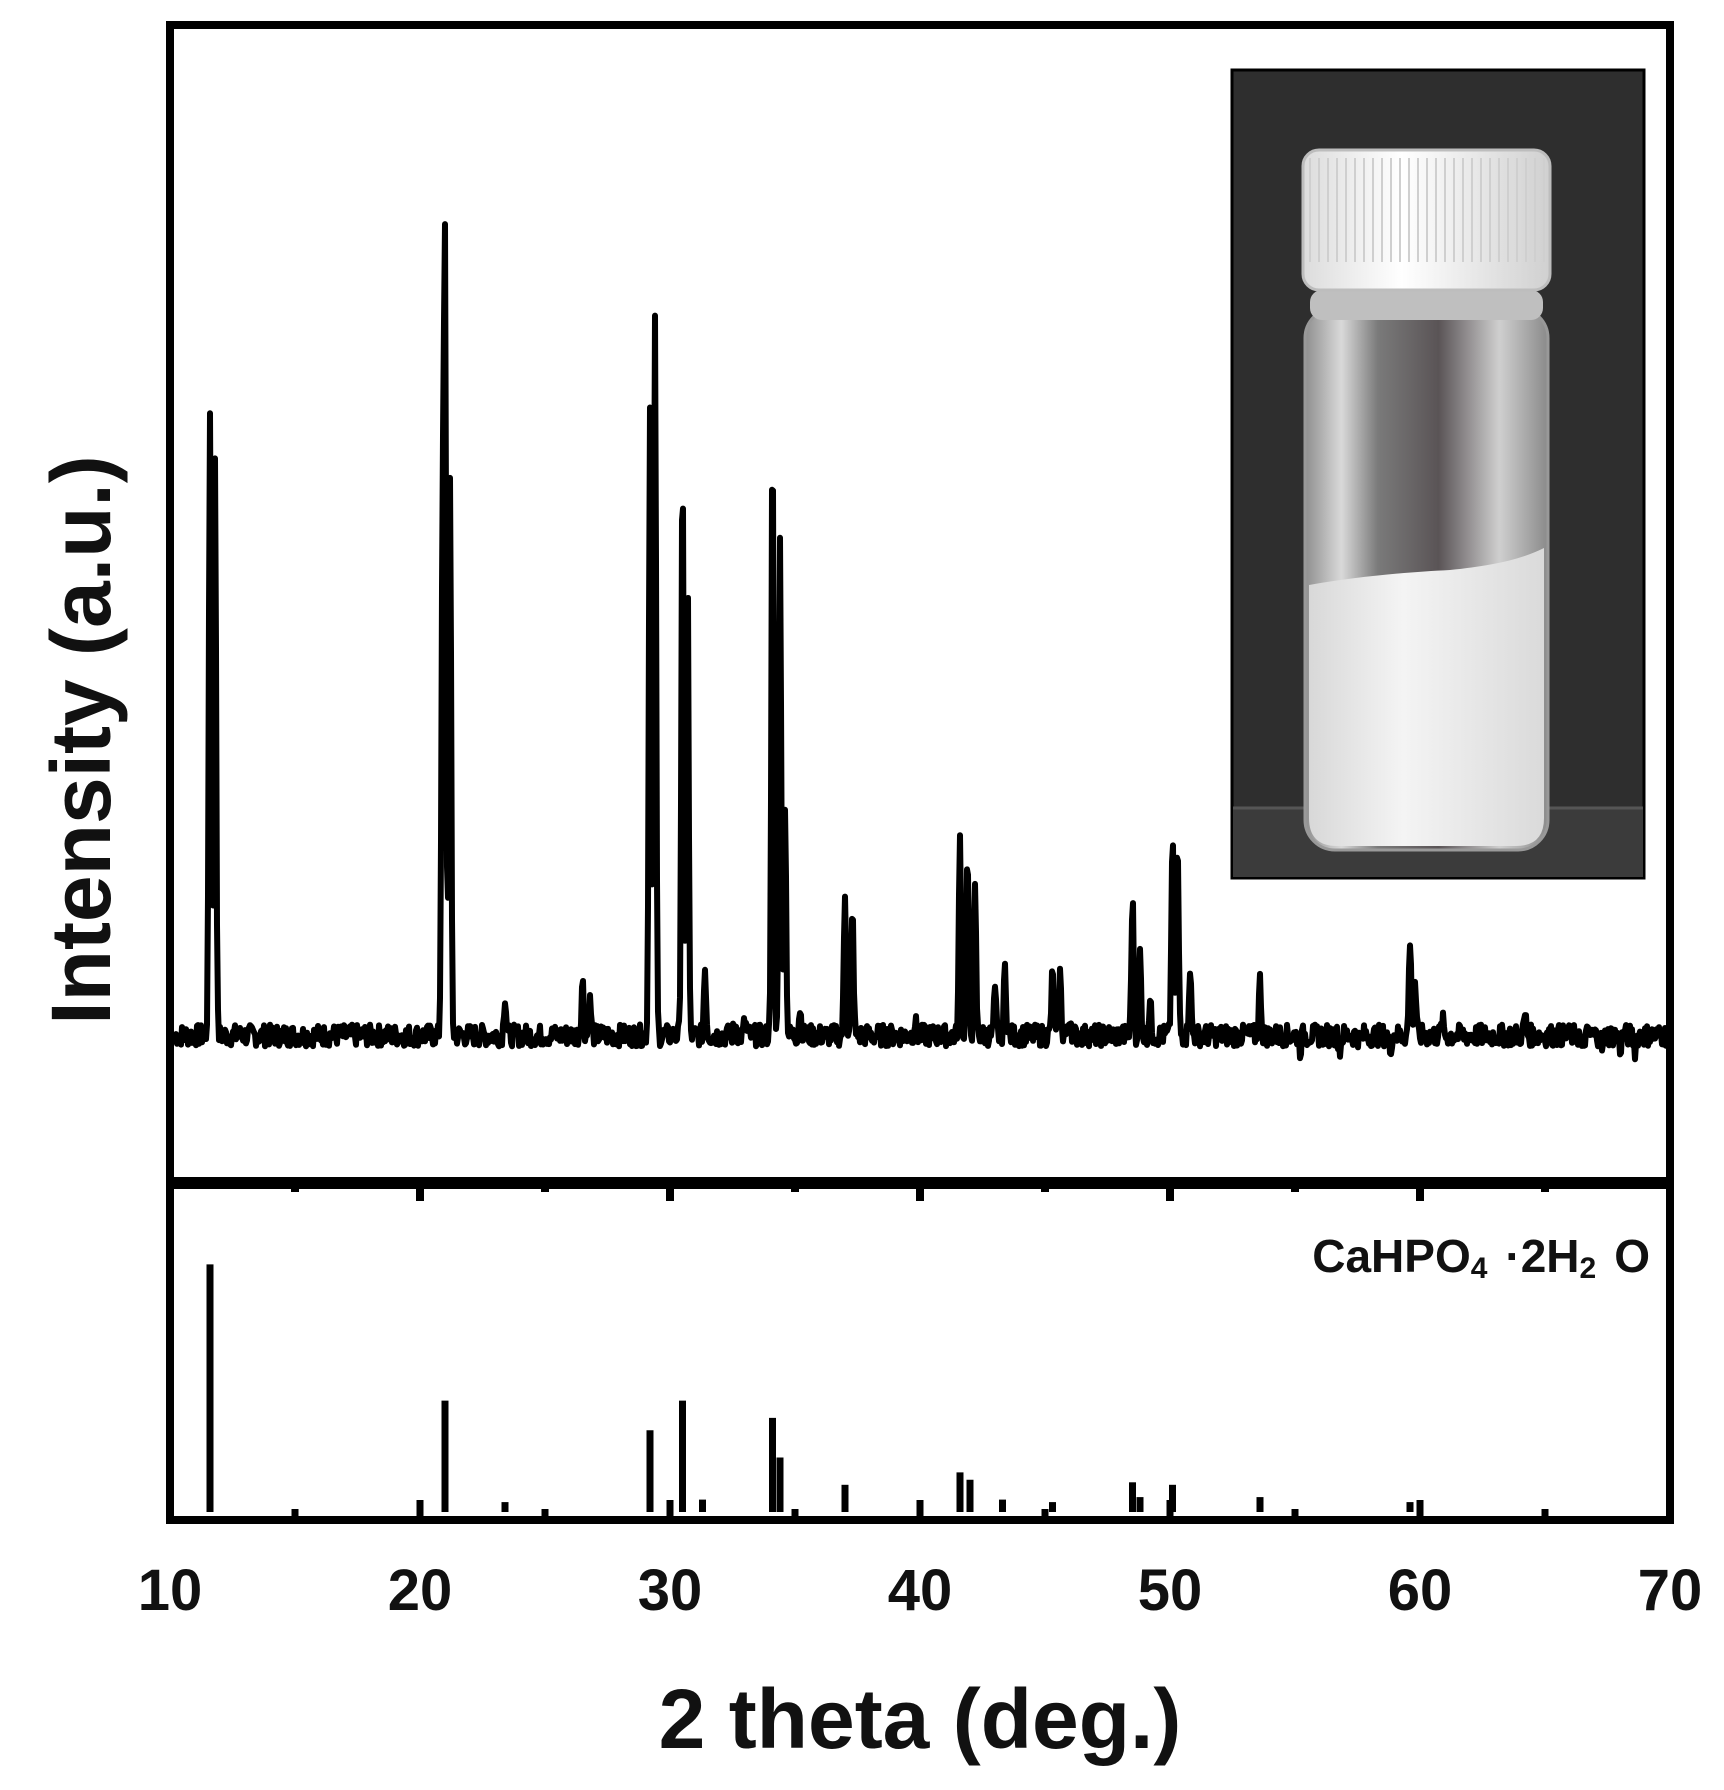 The width and height of the screenshot is (1724, 1790). What do you see at coordinates (1427, 210) in the screenshot?
I see `cap-ridges` at bounding box center [1427, 210].